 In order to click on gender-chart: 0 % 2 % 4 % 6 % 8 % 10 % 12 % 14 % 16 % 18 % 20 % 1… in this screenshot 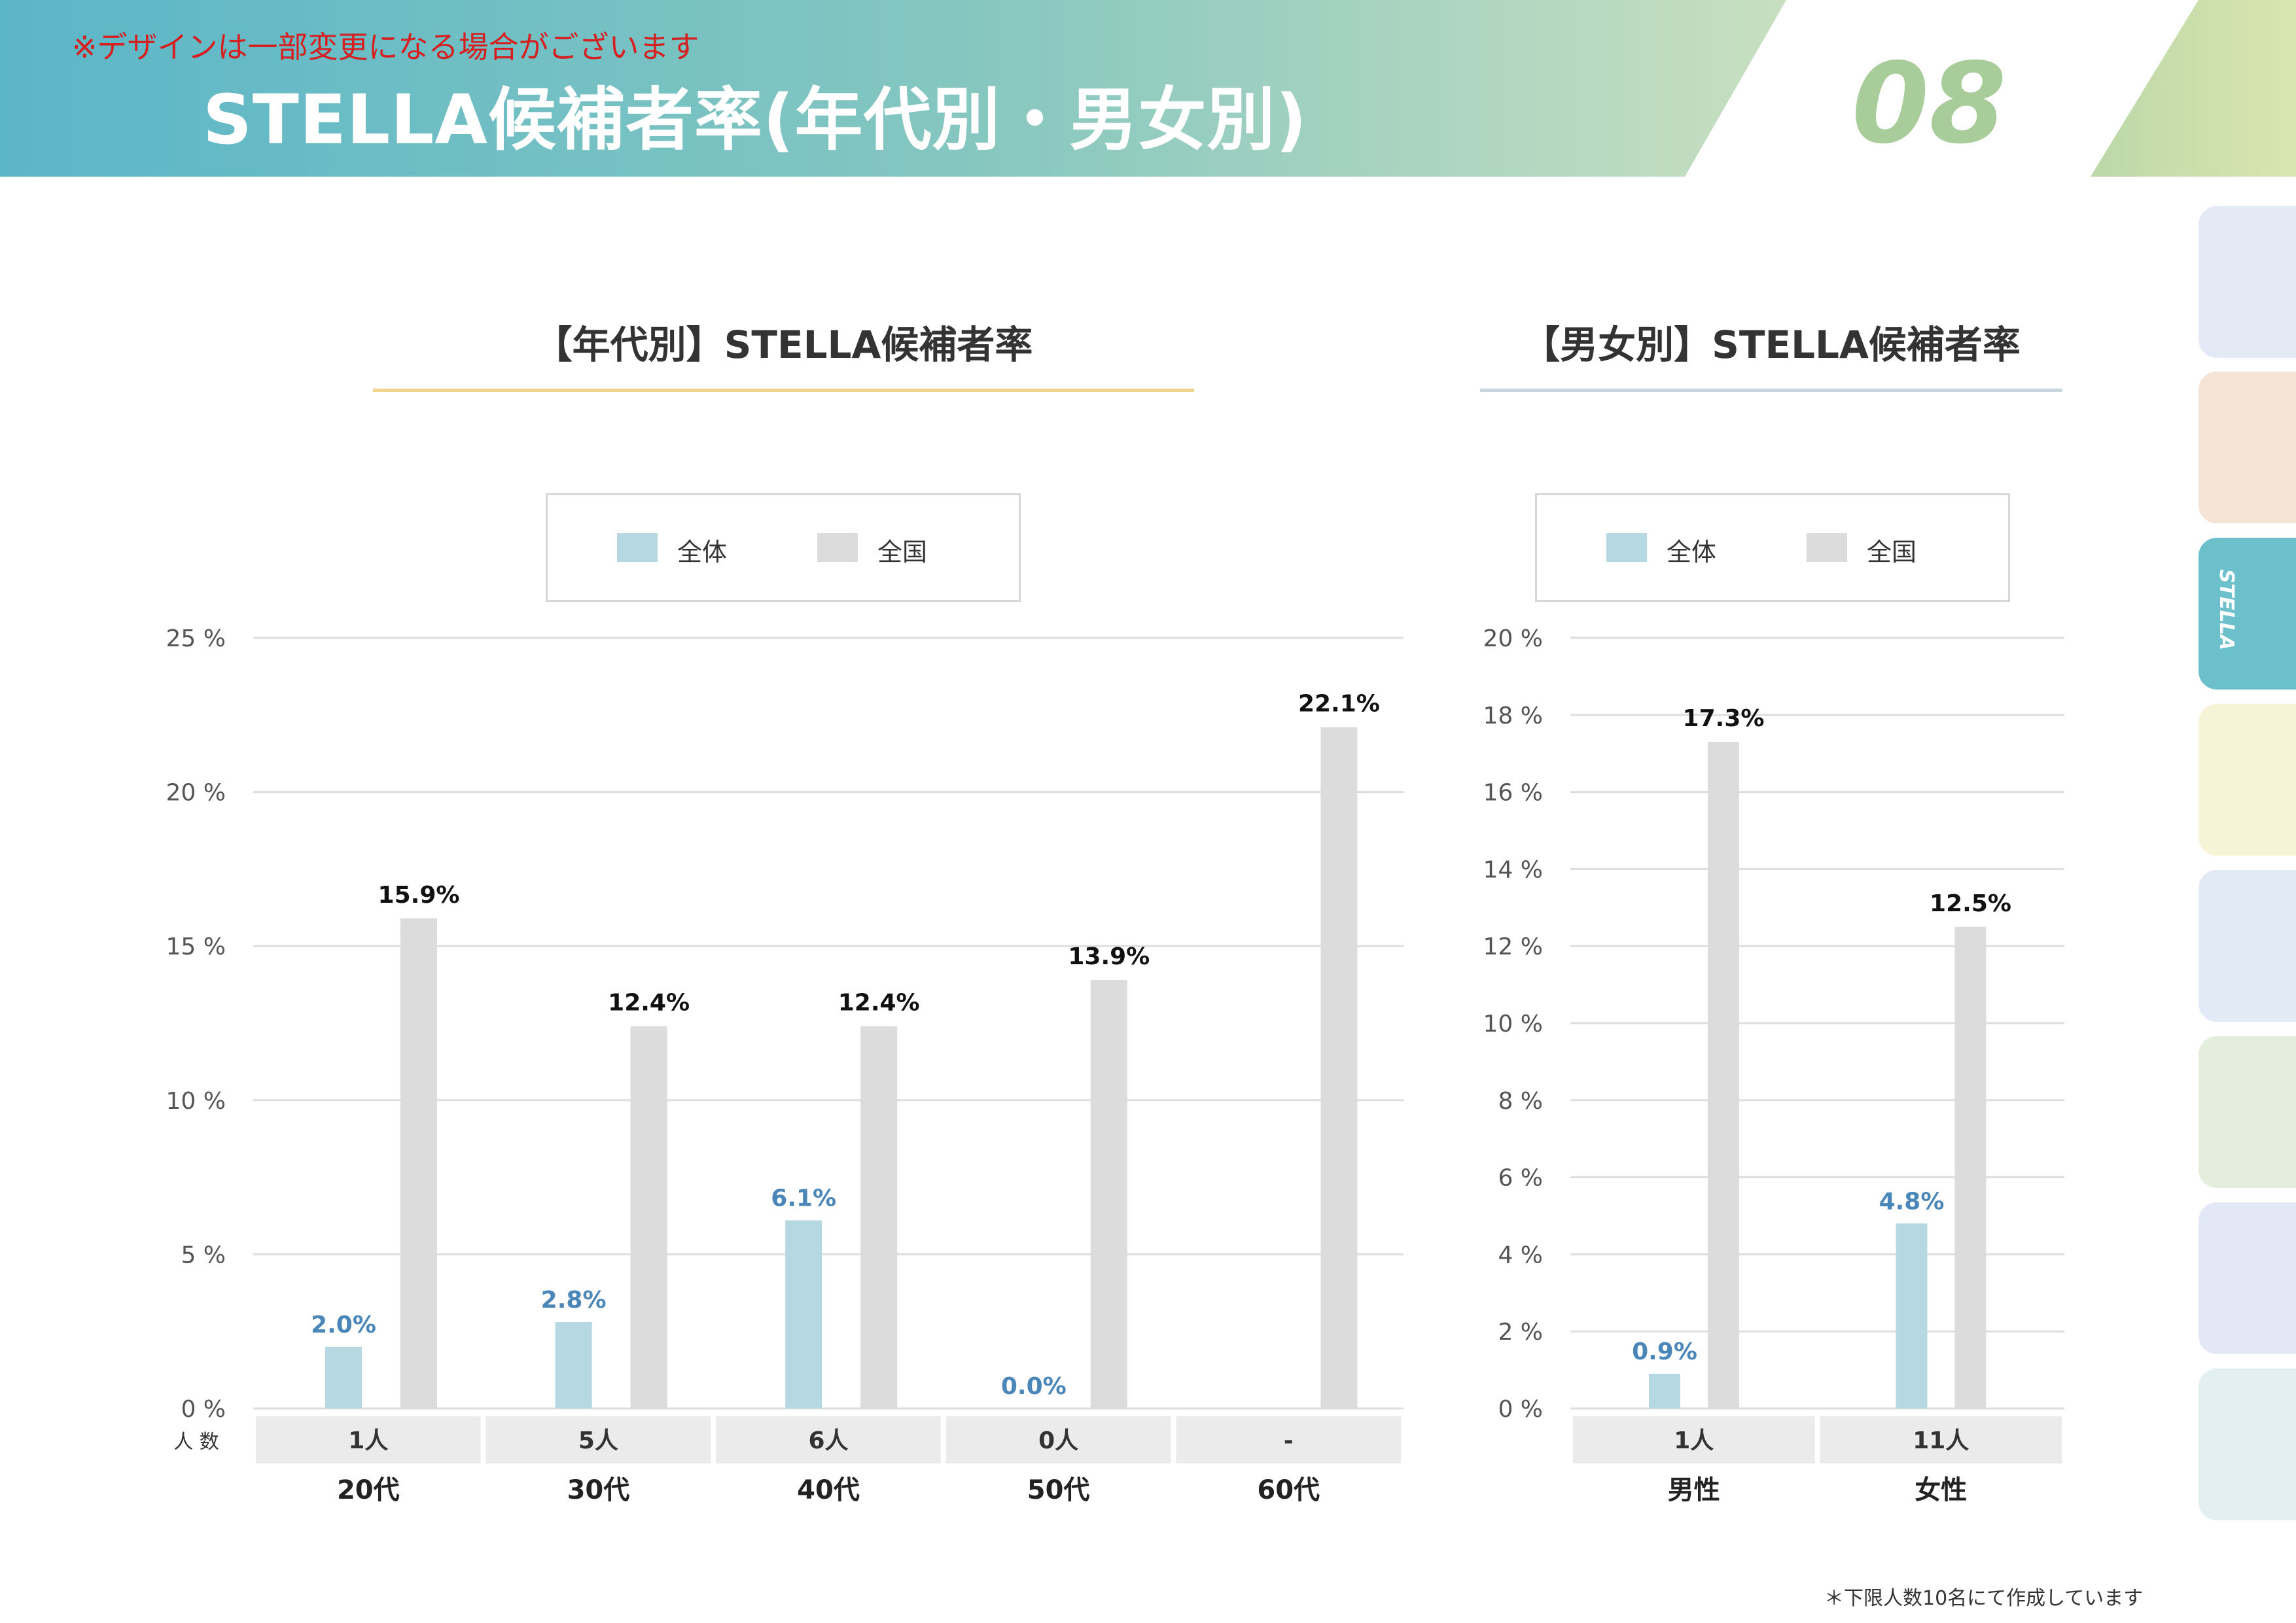, I will do `click(1774, 1065)`.